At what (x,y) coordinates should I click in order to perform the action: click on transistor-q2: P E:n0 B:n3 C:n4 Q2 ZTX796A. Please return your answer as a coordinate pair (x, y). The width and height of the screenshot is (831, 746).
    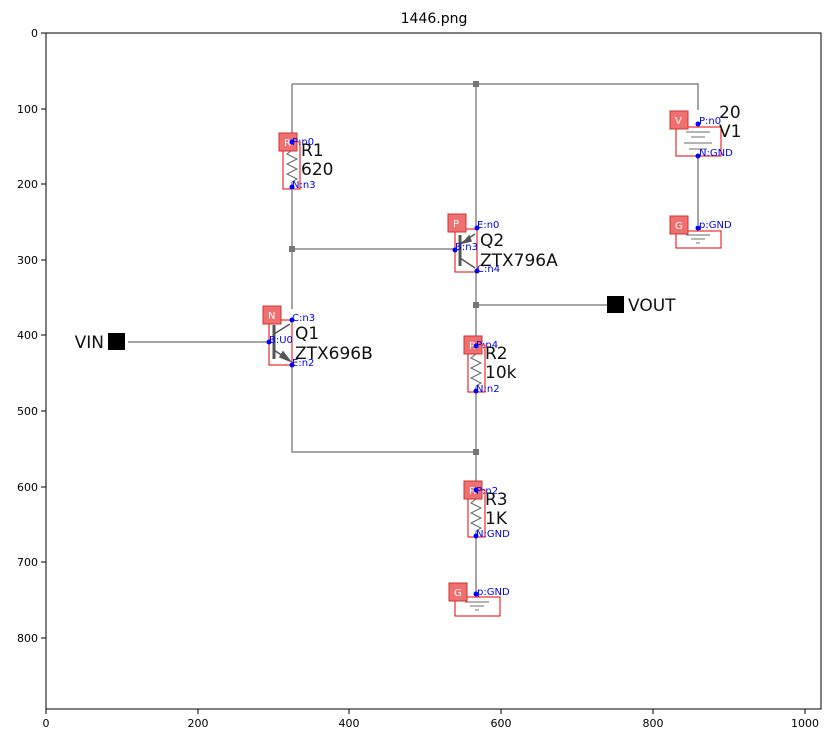
    Looking at the image, I should click on (502, 244).